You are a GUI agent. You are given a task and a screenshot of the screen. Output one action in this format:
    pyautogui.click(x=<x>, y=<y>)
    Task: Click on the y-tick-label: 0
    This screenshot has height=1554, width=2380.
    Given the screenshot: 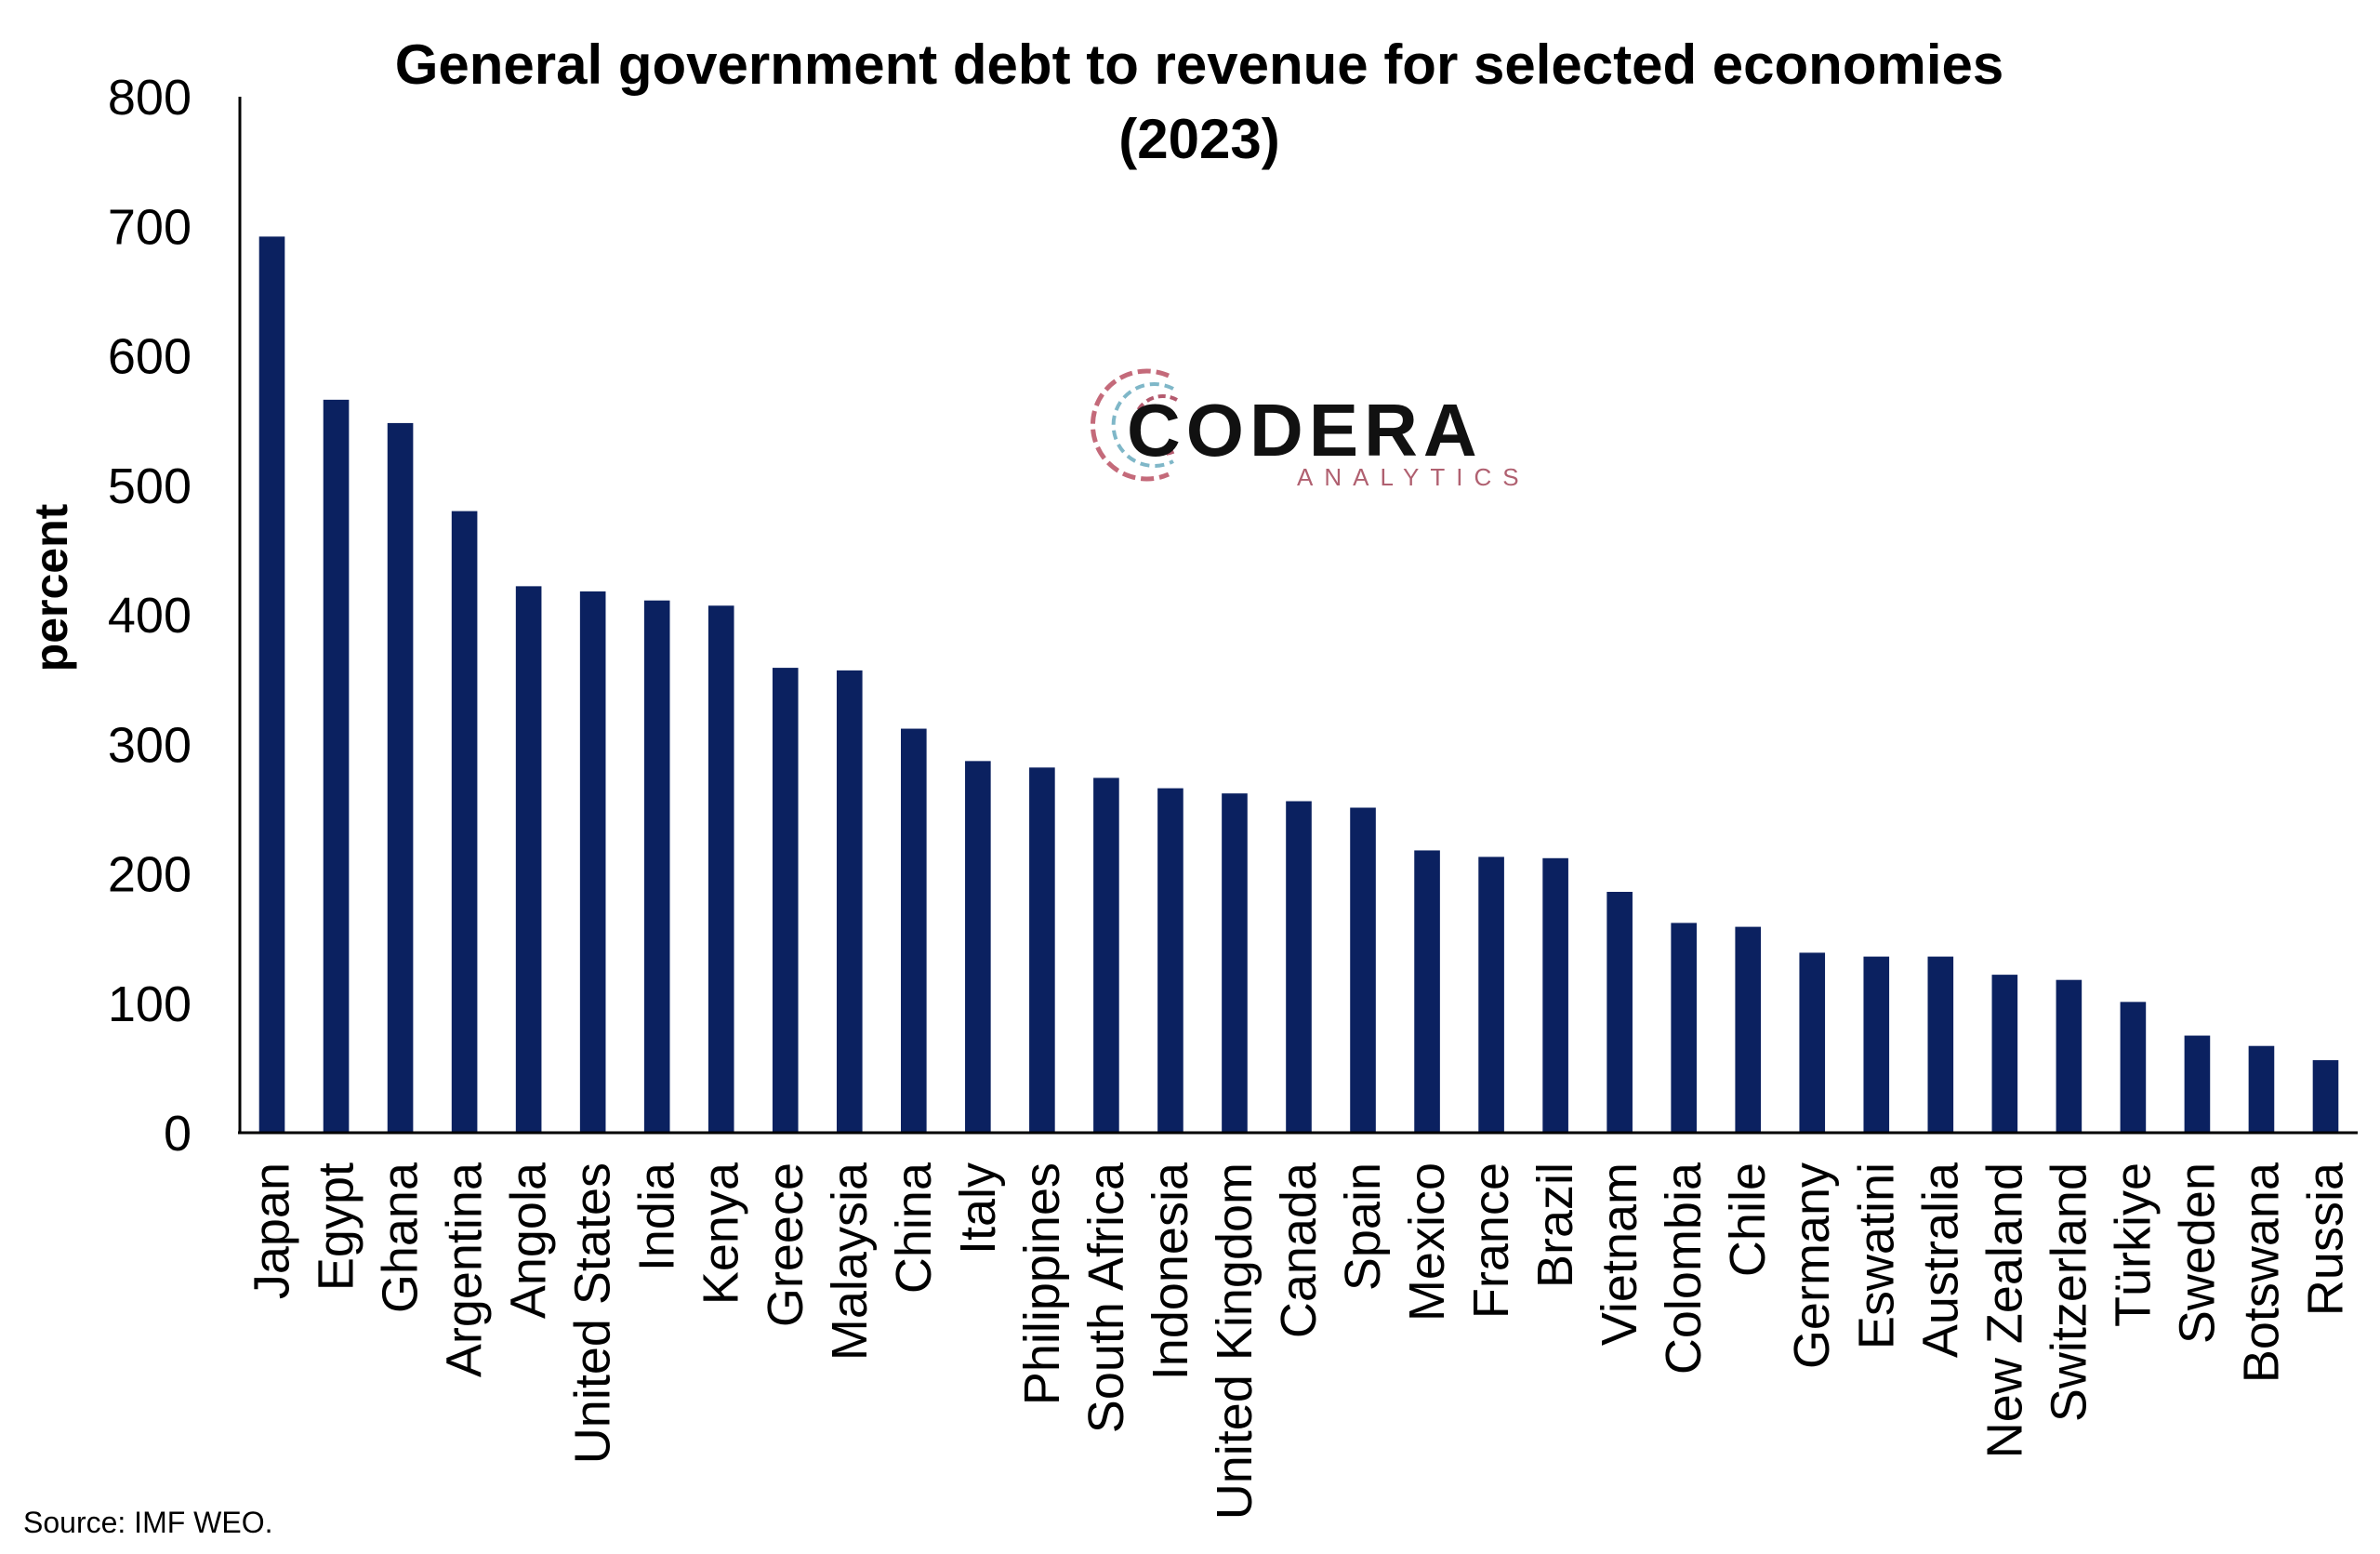 What is the action you would take?
    pyautogui.click(x=178, y=1134)
    